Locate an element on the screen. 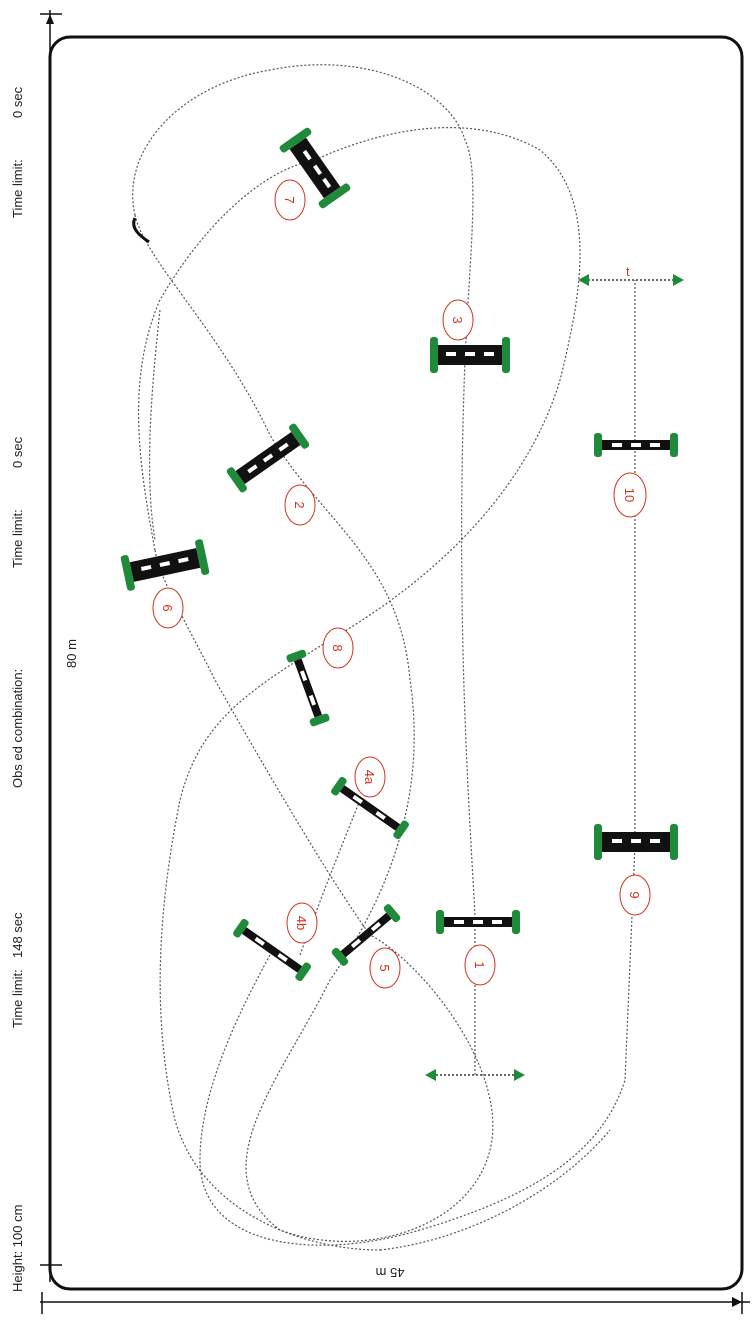 The width and height of the screenshot is (752, 1321). time-limit-label-1: Time limit: is located at coordinates (17, 998).